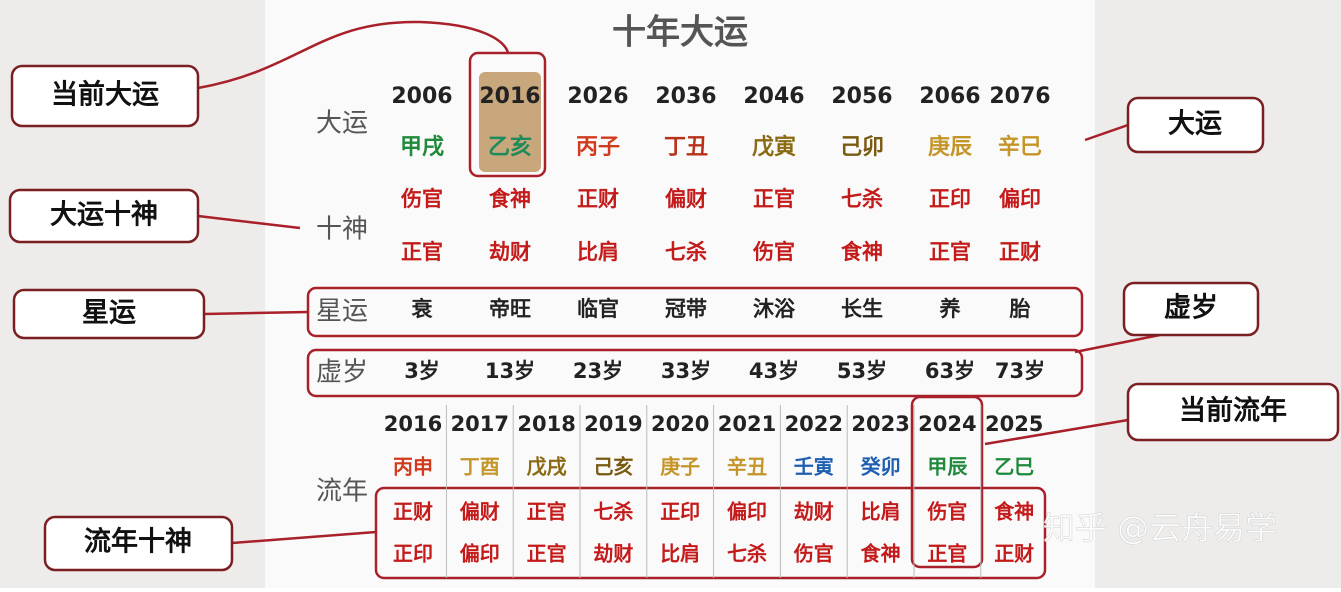 This screenshot has height=592, width=1341. What do you see at coordinates (747, 467) in the screenshot?
I see `liunian-ganzhi: 辛丑` at bounding box center [747, 467].